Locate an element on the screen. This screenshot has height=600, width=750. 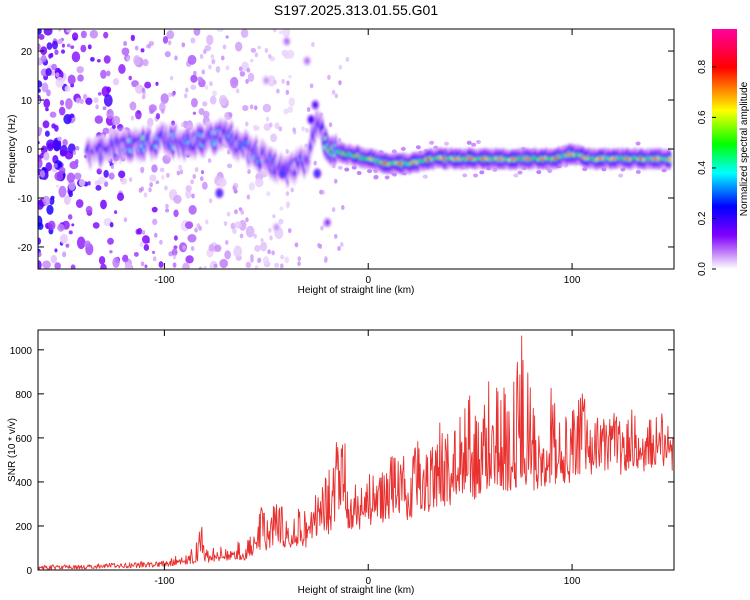
colorbar-gradient is located at coordinates (724, 149).